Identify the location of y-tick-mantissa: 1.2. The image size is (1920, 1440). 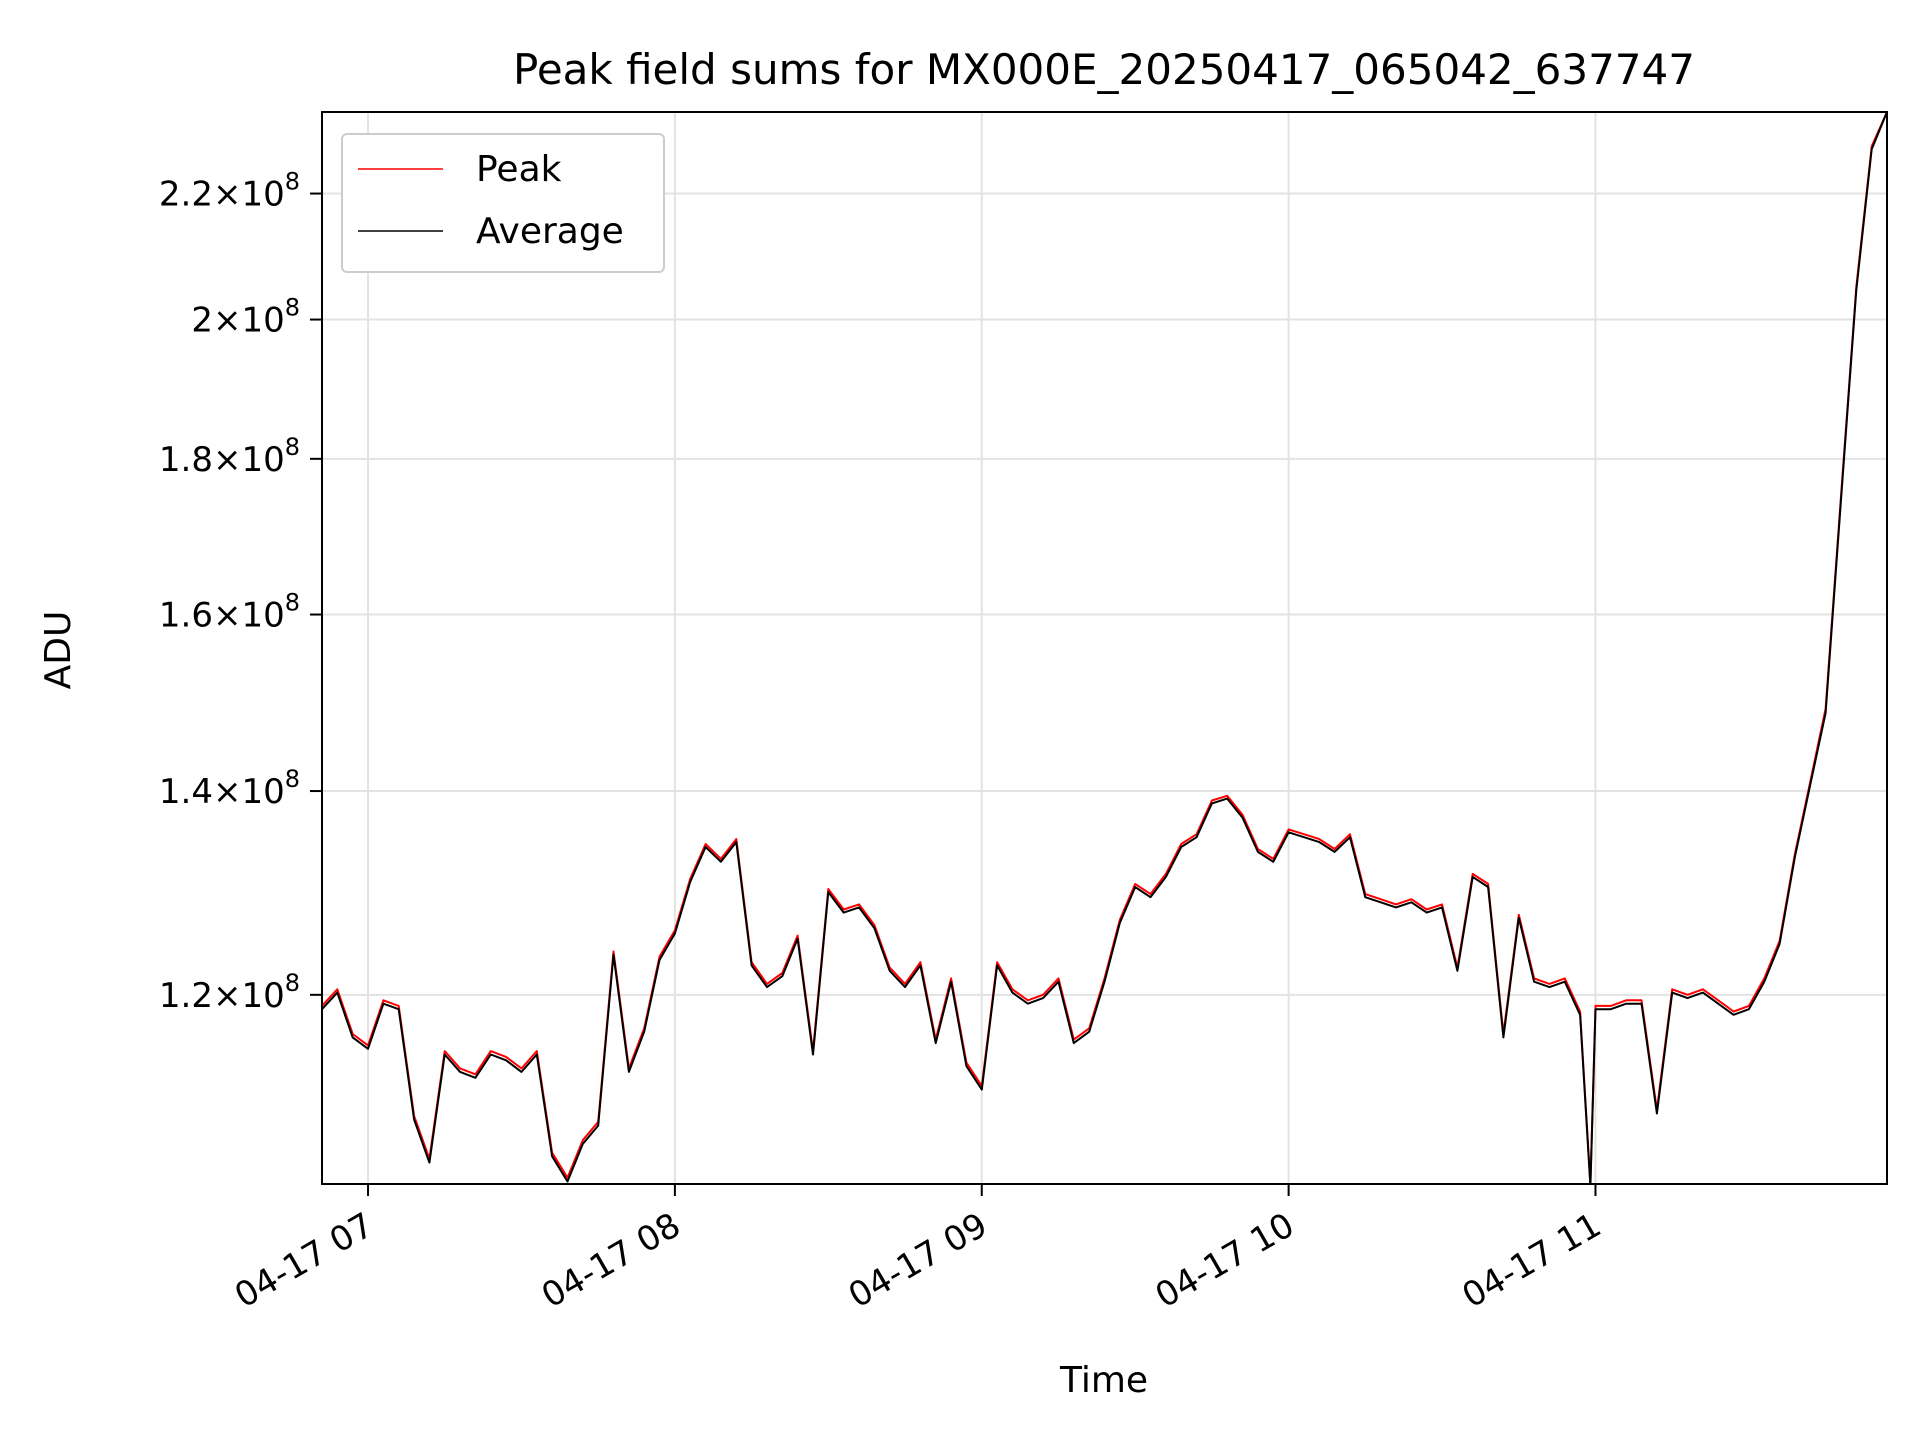
(186, 996).